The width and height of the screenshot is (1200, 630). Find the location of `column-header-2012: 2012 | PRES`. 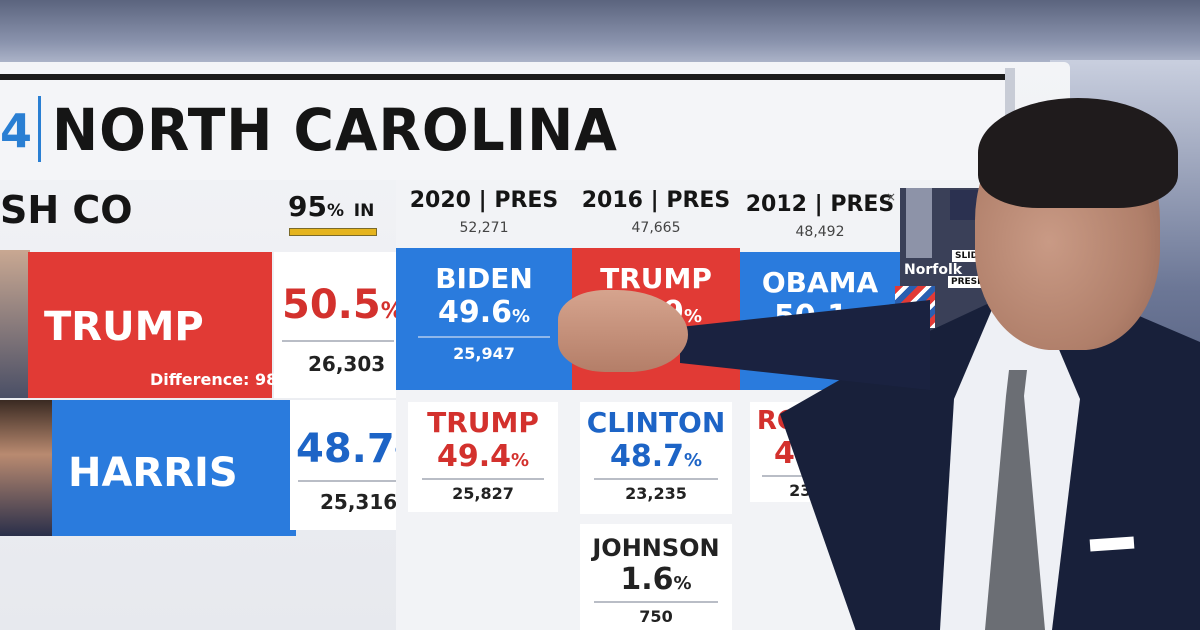

column-header-2012: 2012 | PRES is located at coordinates (820, 204).